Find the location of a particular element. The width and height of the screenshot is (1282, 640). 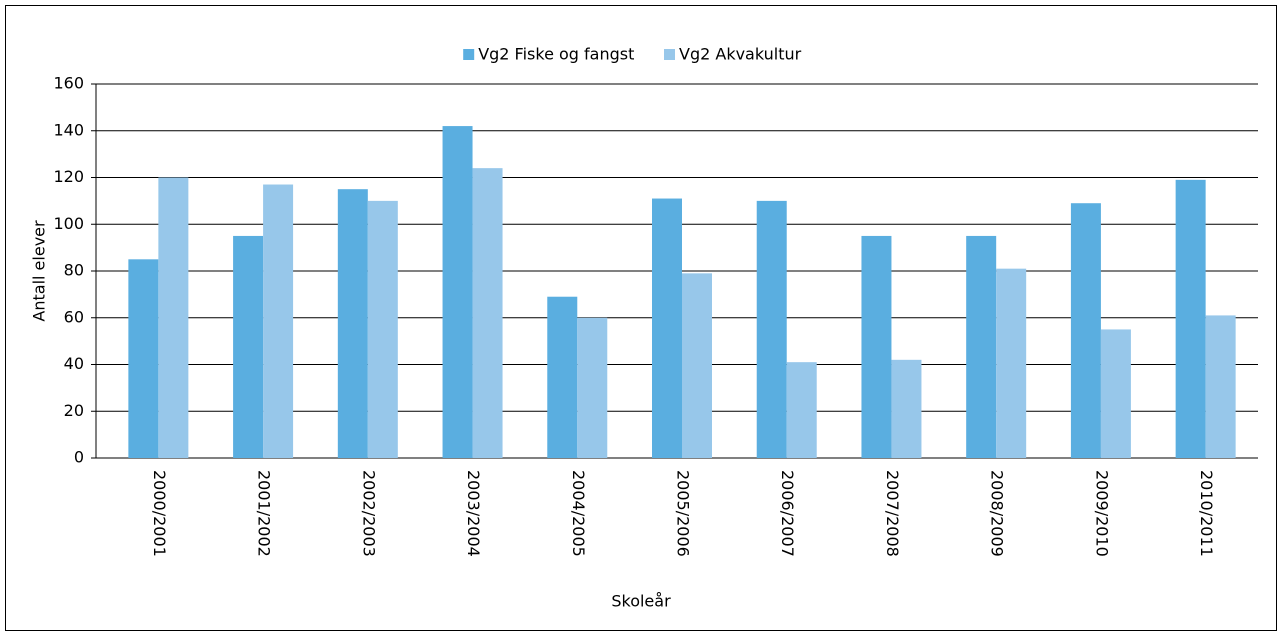

x-tick-label: 2000/2001 is located at coordinates (159, 513).